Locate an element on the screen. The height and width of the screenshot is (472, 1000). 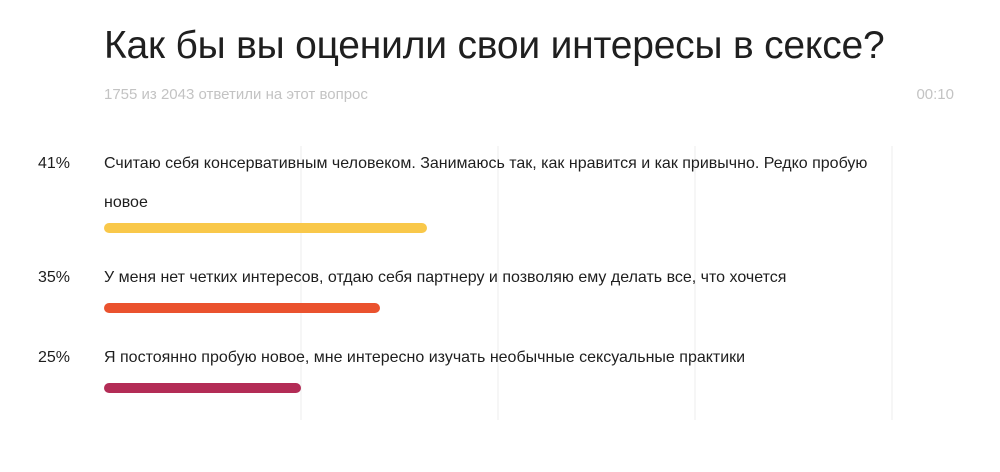
answer-percent: 41% is located at coordinates (54, 163).